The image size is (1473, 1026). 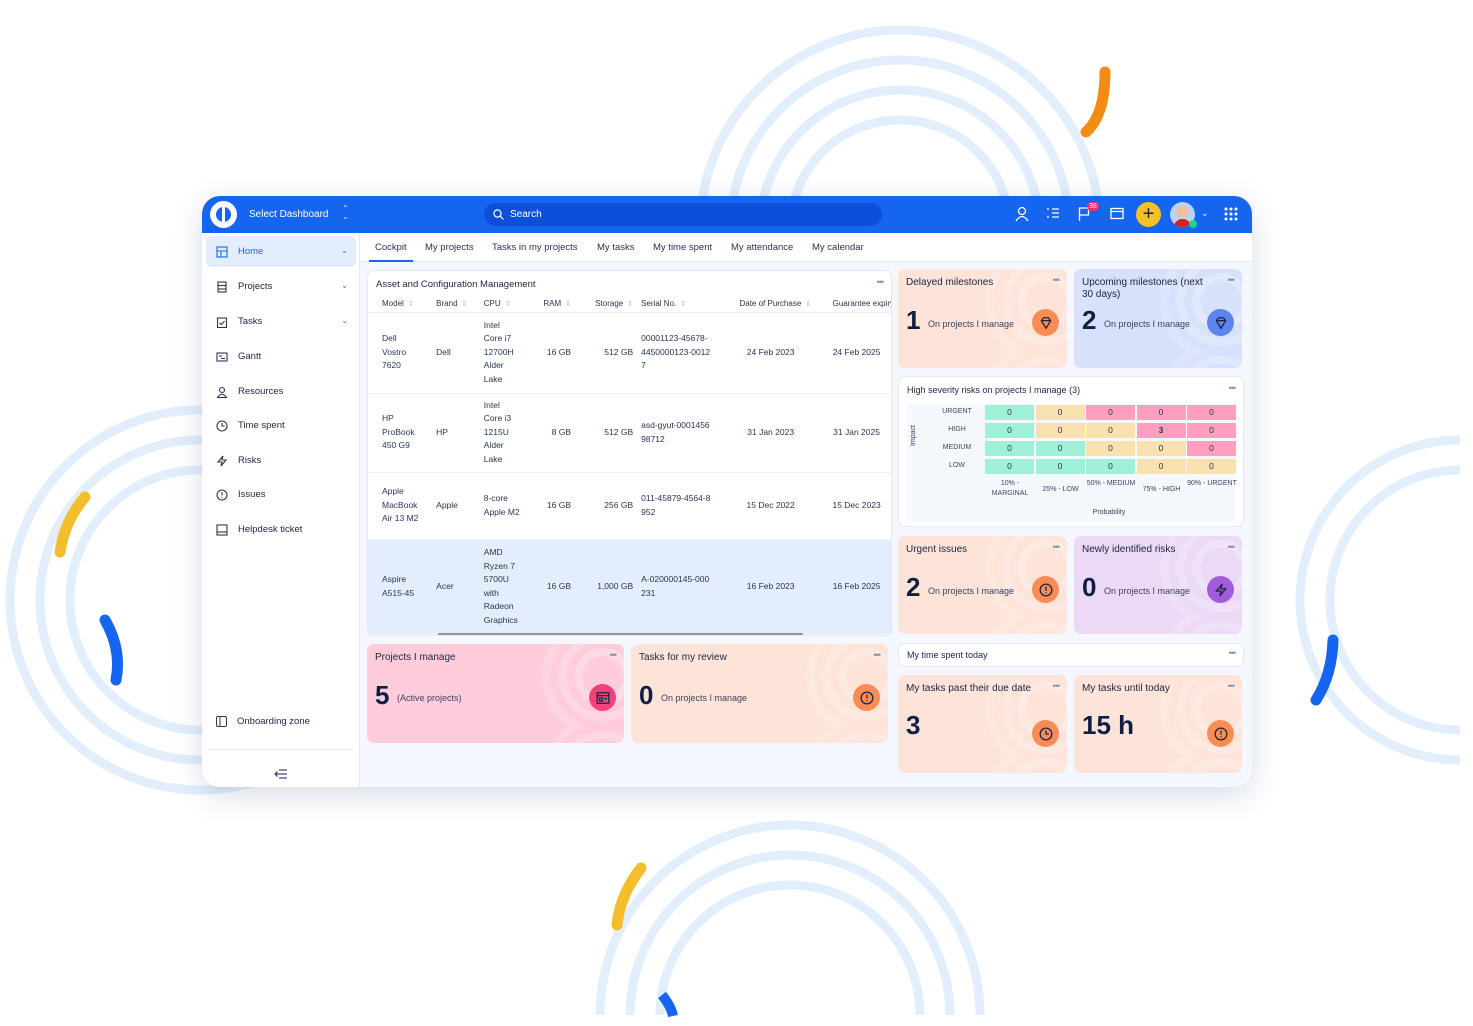 What do you see at coordinates (1109, 512) in the screenshot?
I see `probability-axis-label: Probability` at bounding box center [1109, 512].